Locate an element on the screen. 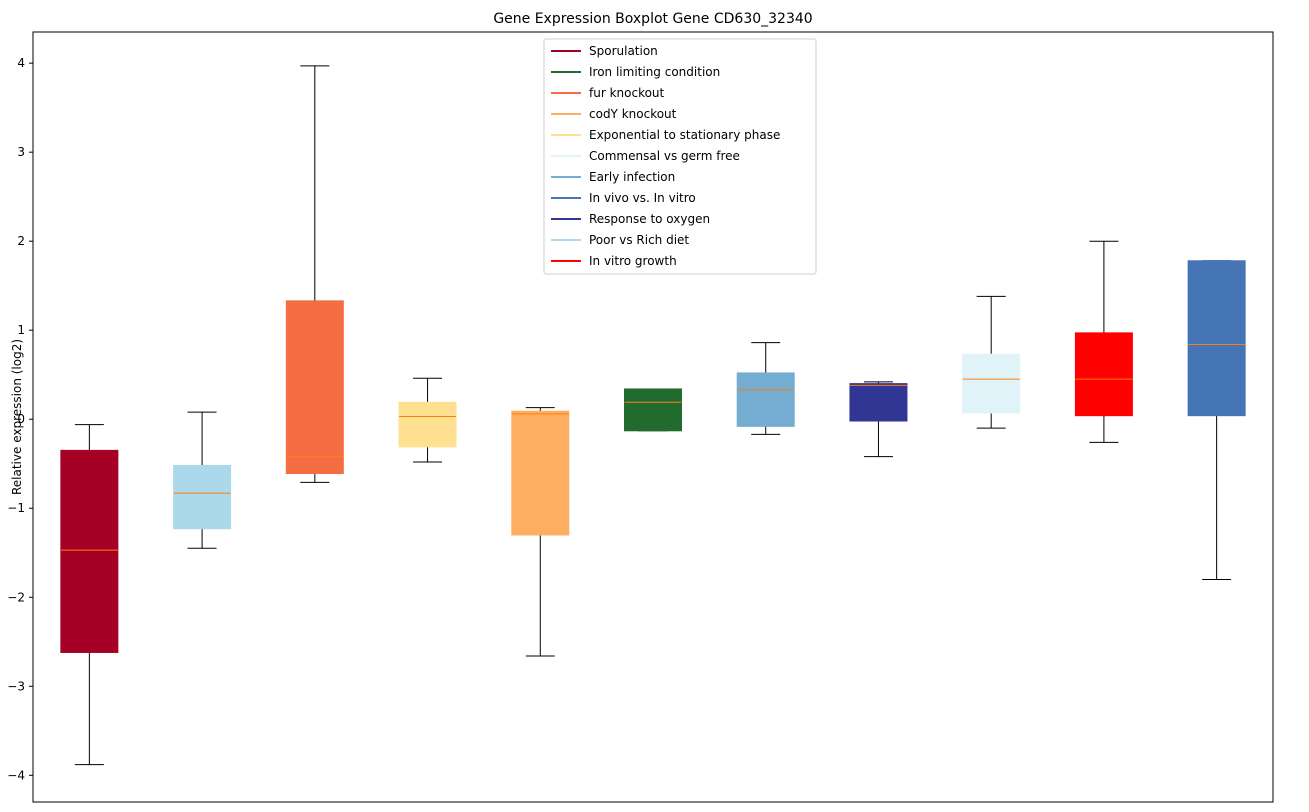 The image size is (1309, 812). legend-item: Exponential to stationary phase is located at coordinates (665, 135).